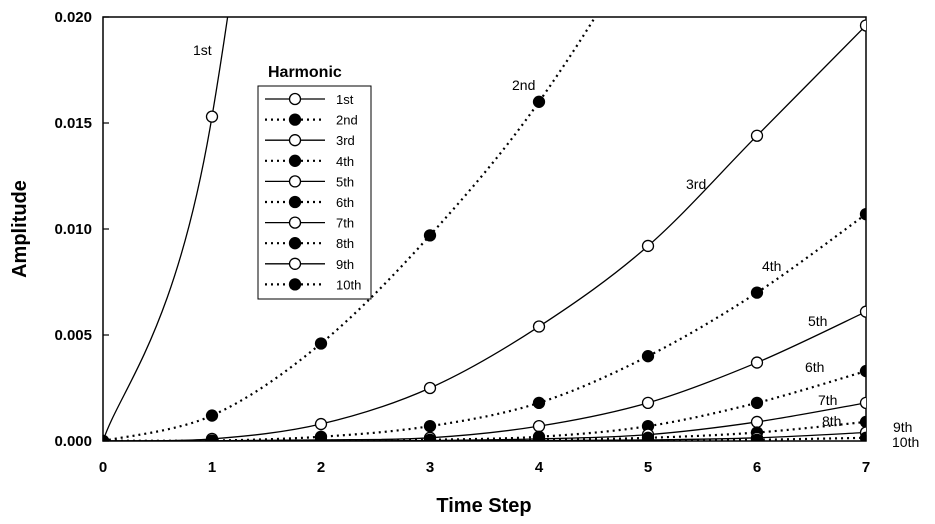 This screenshot has width=935, height=524. What do you see at coordinates (295, 119) in the screenshot?
I see `legend-marker-2nd` at bounding box center [295, 119].